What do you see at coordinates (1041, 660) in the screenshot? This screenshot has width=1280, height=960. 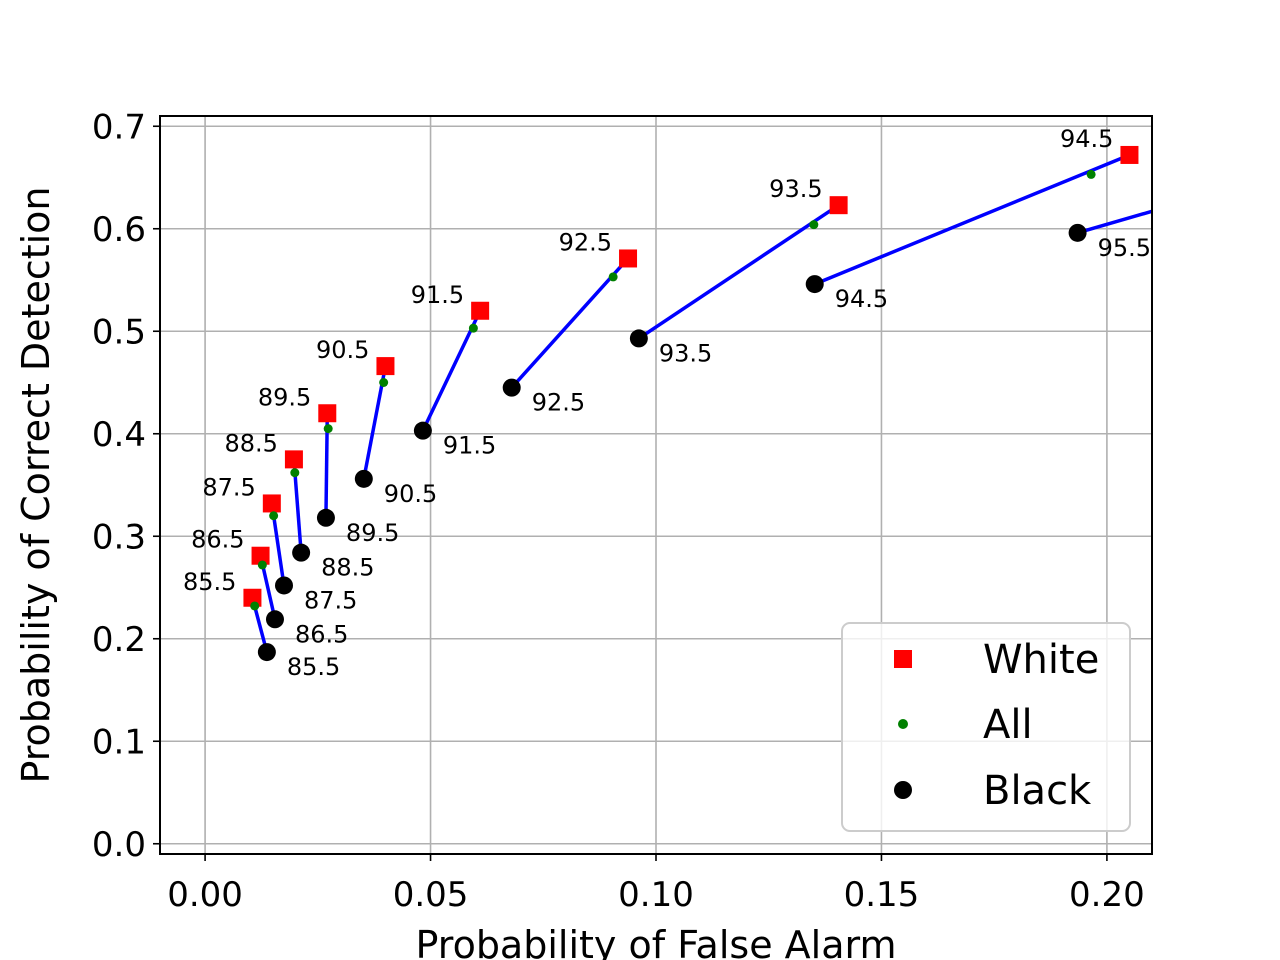 I see `legend-white-label: White` at bounding box center [1041, 660].